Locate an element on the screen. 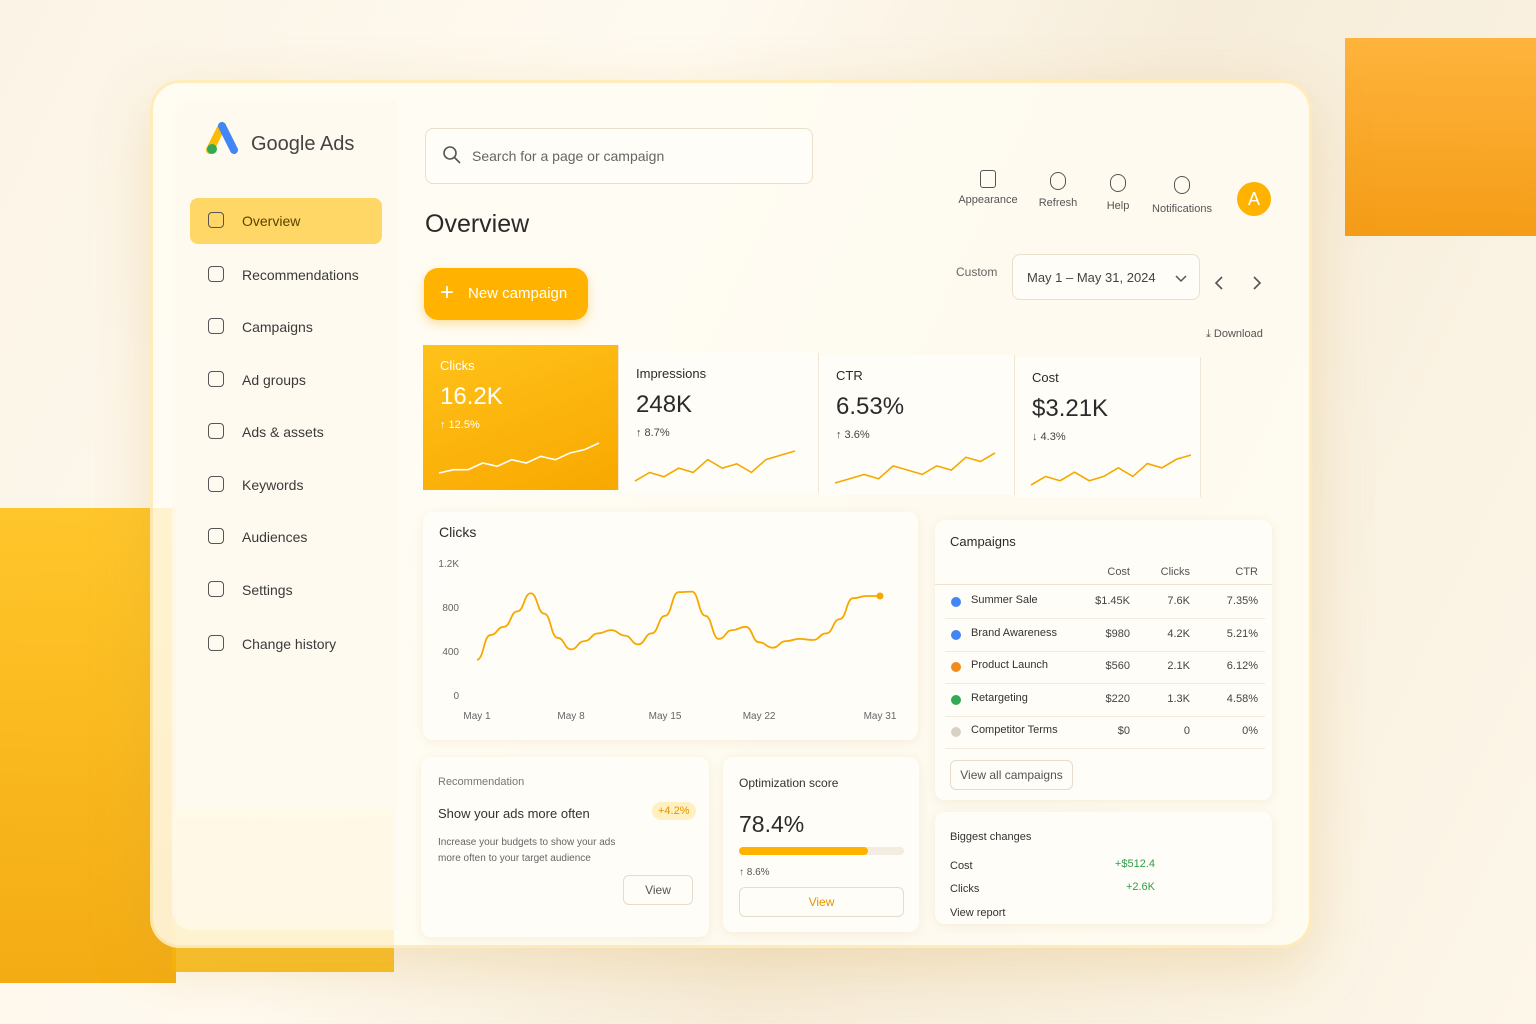 This screenshot has height=1024, width=1536. nav-item: Recommendations is located at coordinates (286, 275).